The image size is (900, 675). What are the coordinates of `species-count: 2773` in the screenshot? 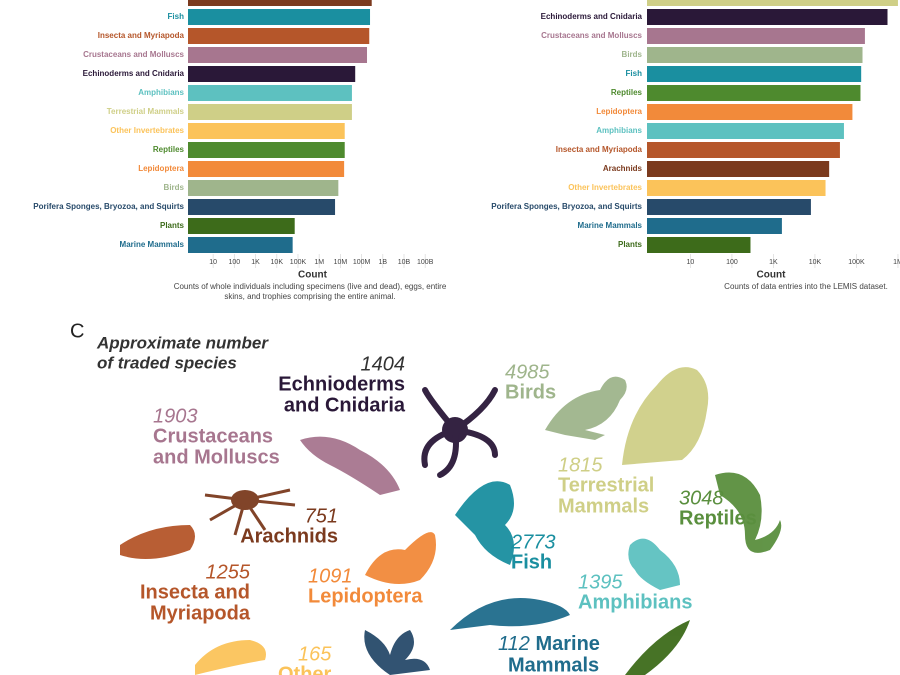 It's located at (533, 542).